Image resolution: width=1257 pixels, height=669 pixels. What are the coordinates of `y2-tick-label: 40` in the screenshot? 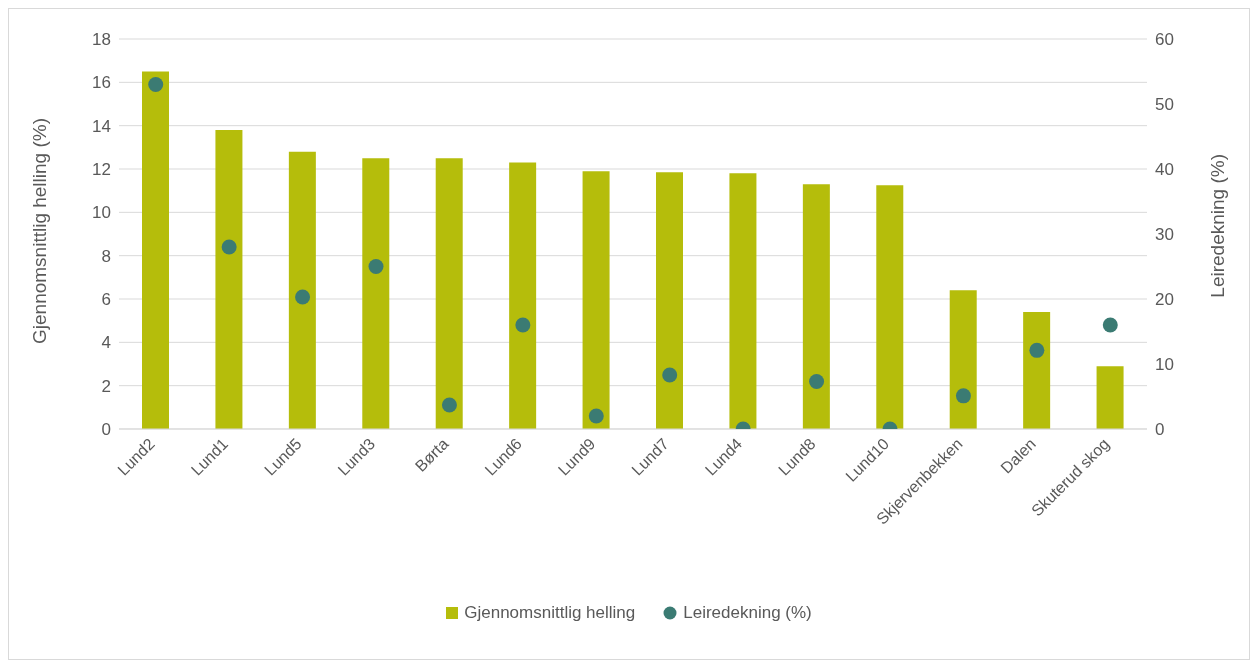 It's located at (1164, 170).